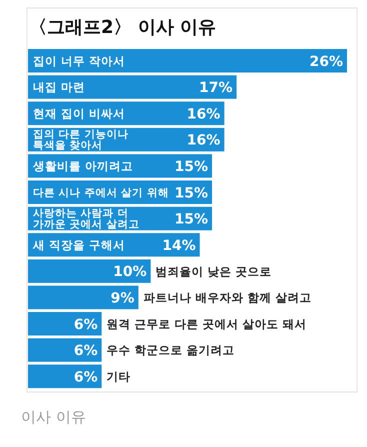 Image resolution: width=367 pixels, height=447 pixels. What do you see at coordinates (79, 245) in the screenshot?
I see `y-tick-label: 새 직장을 구해서` at bounding box center [79, 245].